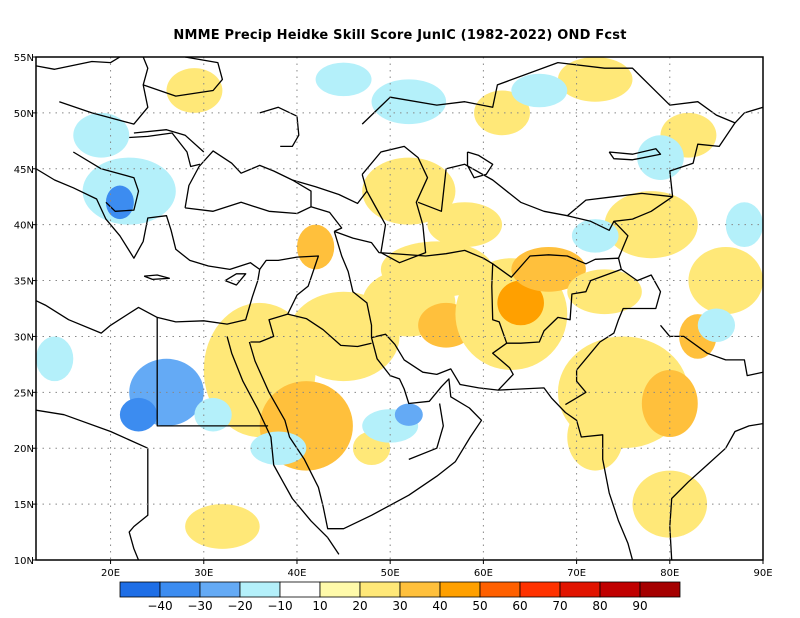 This screenshot has width=800, height=618. I want to click on lon-tick-label: 70E, so click(576, 573).